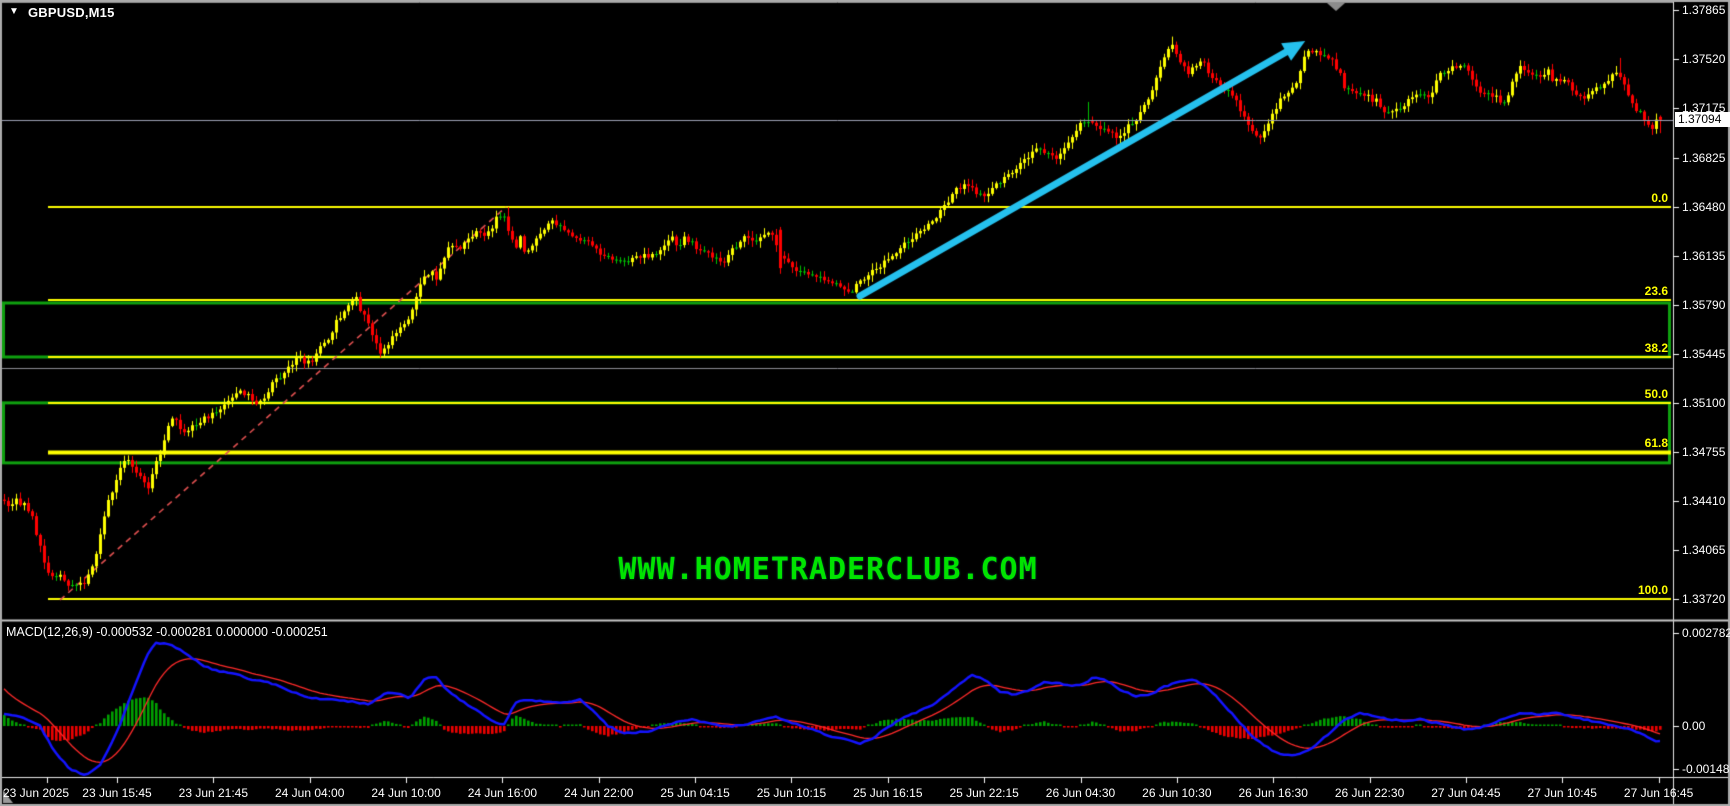  What do you see at coordinates (1658, 793) in the screenshot?
I see `time-tick-label: 27 Jun 16:45` at bounding box center [1658, 793].